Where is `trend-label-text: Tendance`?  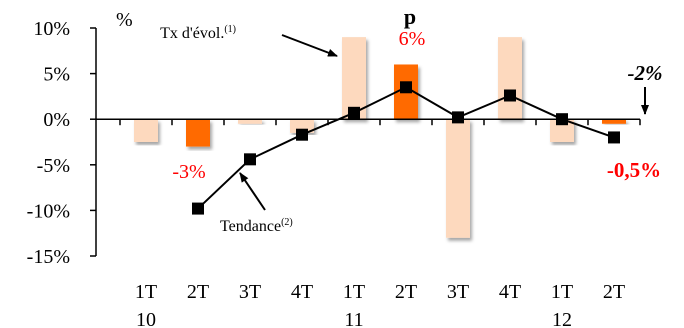
trend-label-text: Tendance is located at coordinates (250, 226).